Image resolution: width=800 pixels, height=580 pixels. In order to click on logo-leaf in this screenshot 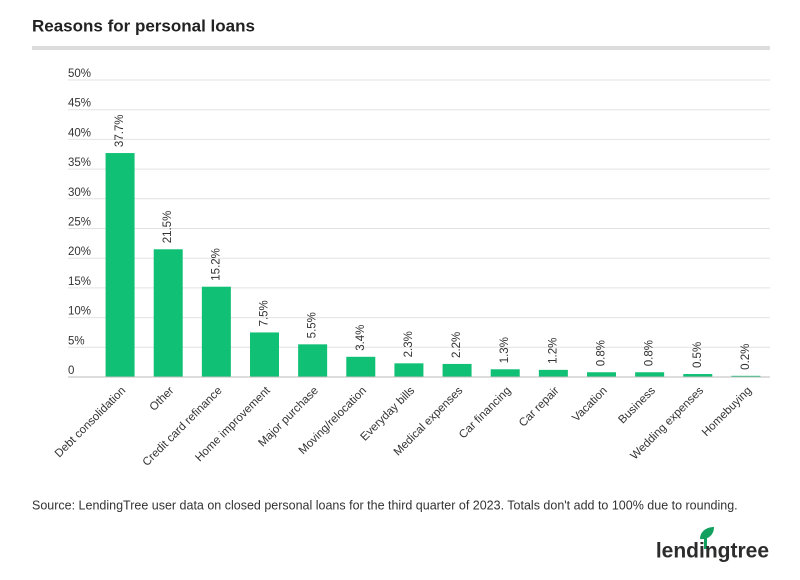, I will do `click(707, 533)`.